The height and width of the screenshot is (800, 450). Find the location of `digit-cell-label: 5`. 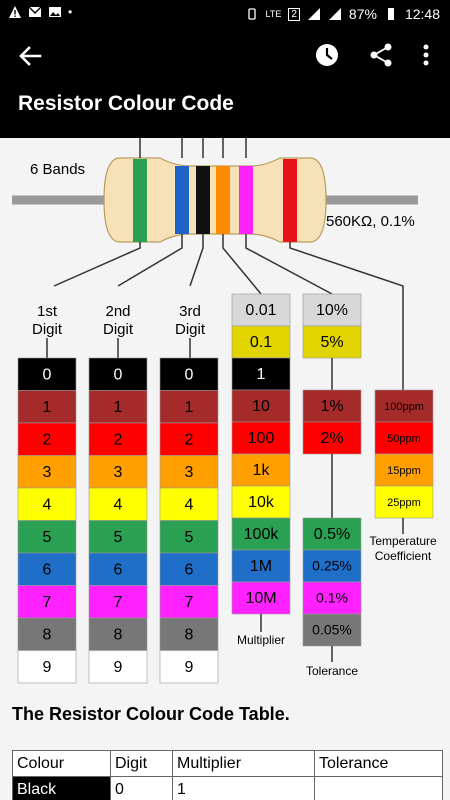

digit-cell-label: 5 is located at coordinates (189, 537).